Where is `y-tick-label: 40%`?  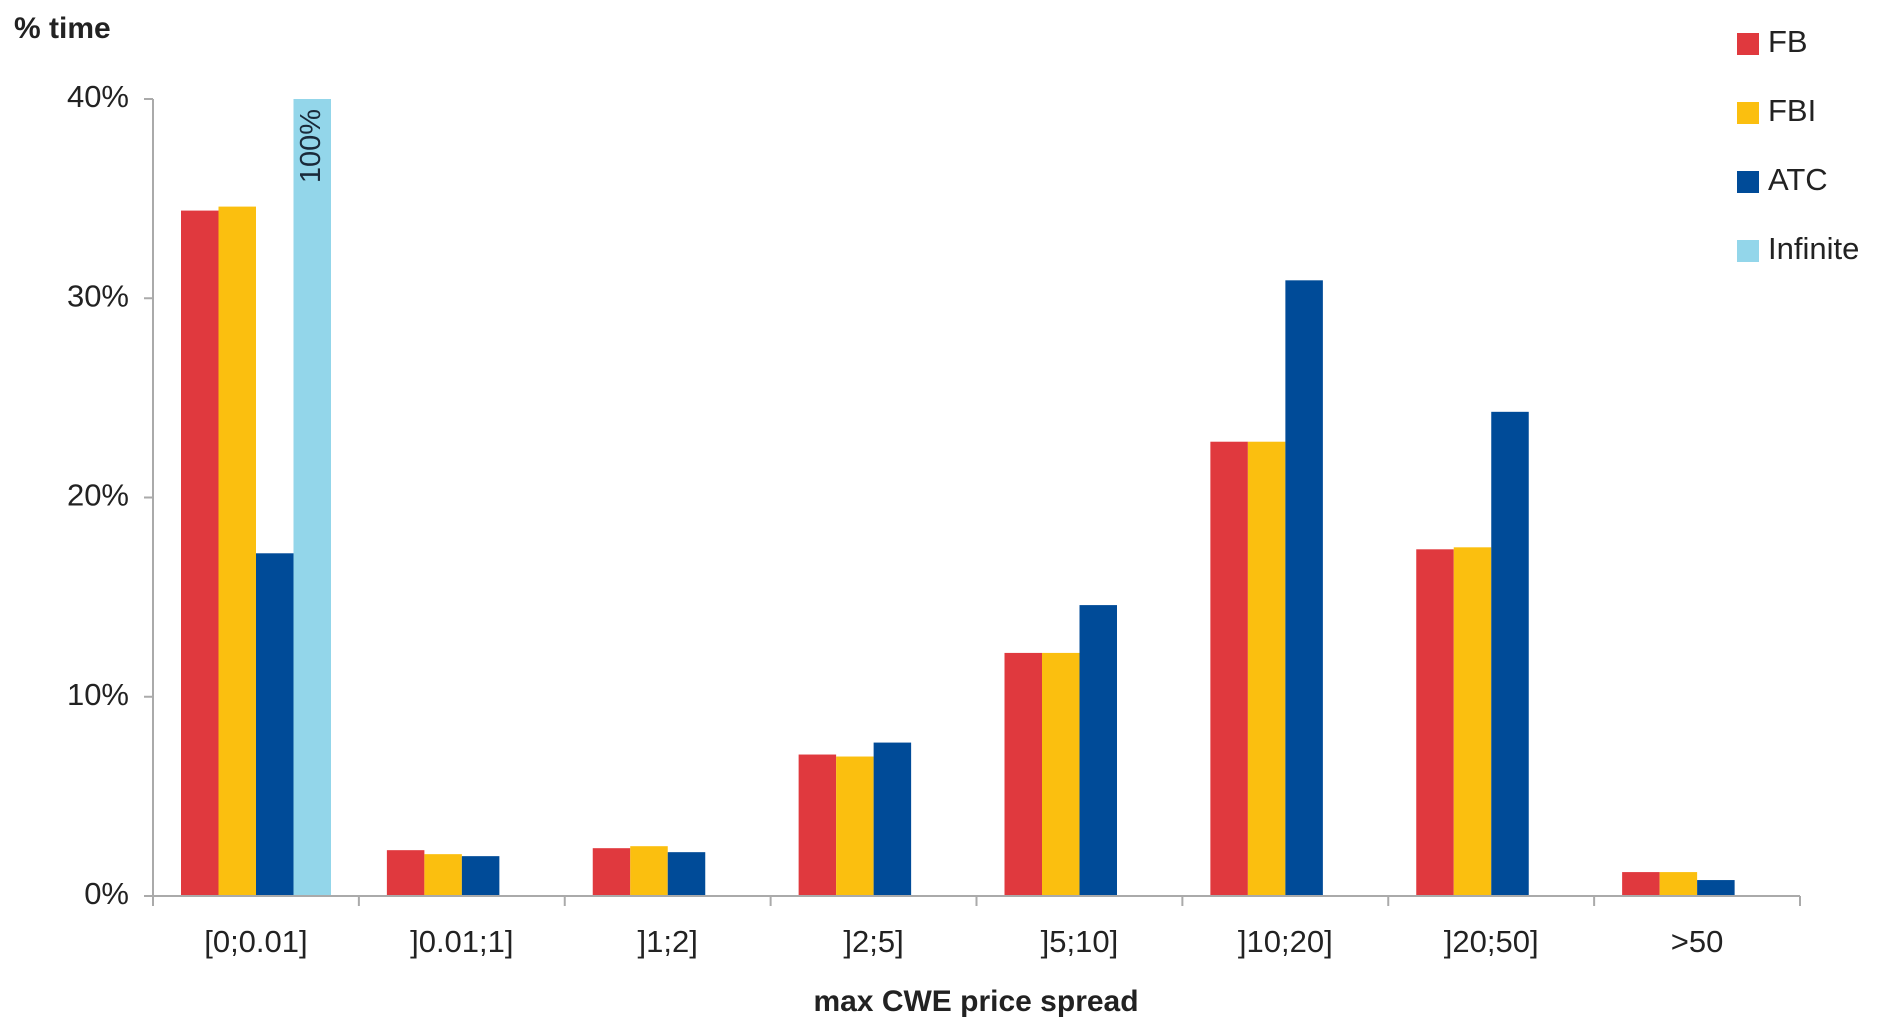
y-tick-label: 40% is located at coordinates (98, 96).